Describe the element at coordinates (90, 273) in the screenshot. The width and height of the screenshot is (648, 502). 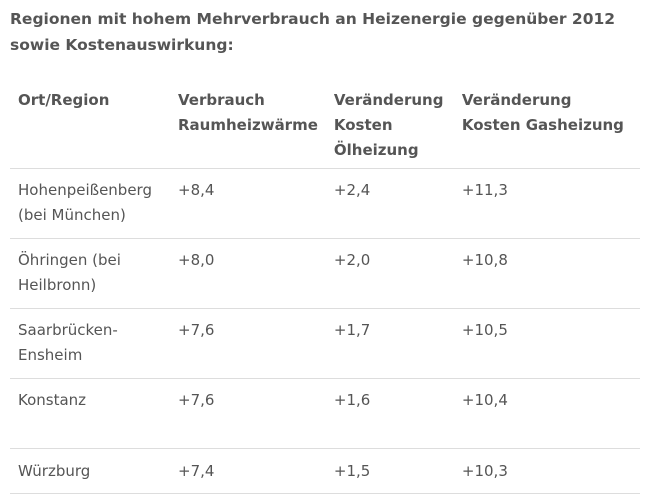
I see `cell-region: Öhringen (bei Heilbronn)` at that location.